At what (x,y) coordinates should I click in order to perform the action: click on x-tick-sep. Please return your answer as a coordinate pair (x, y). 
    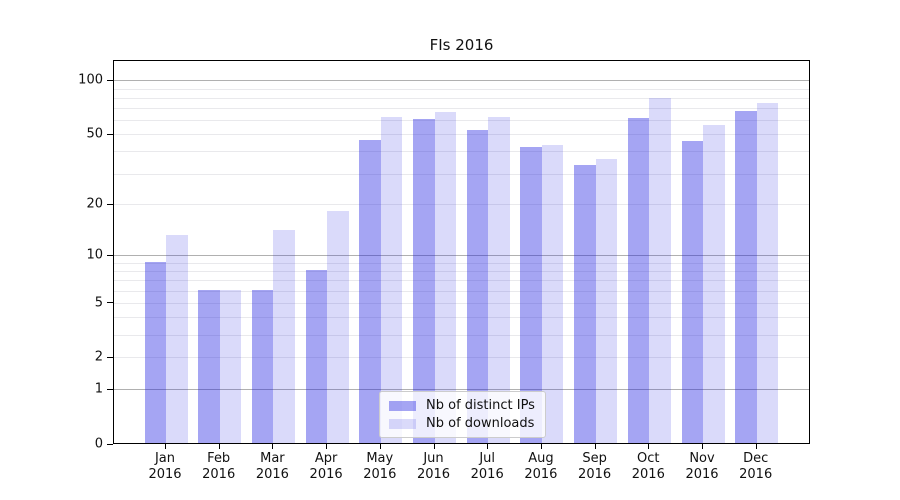
    Looking at the image, I should click on (595, 446).